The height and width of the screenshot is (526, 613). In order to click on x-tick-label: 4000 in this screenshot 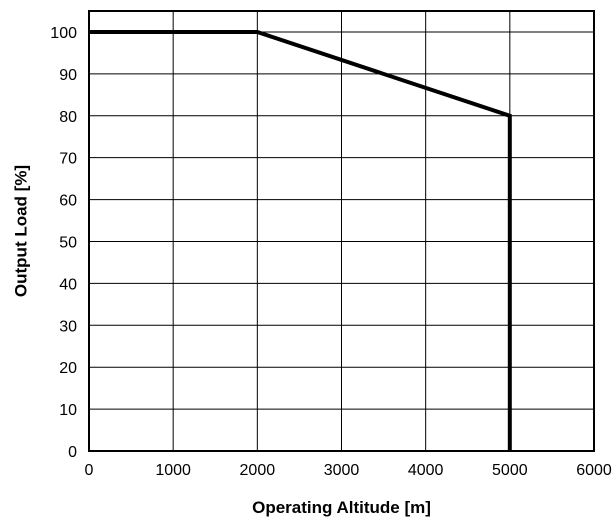, I will do `click(426, 470)`.